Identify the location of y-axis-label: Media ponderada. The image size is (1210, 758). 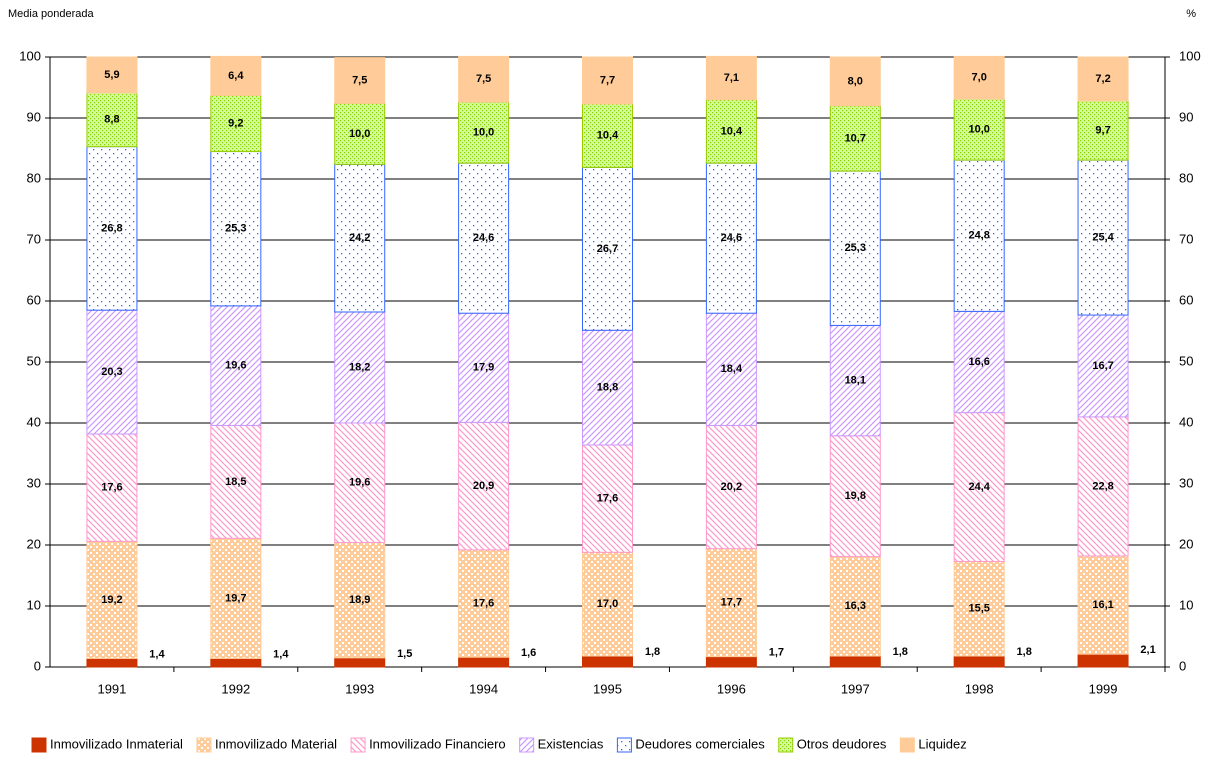
(51, 14).